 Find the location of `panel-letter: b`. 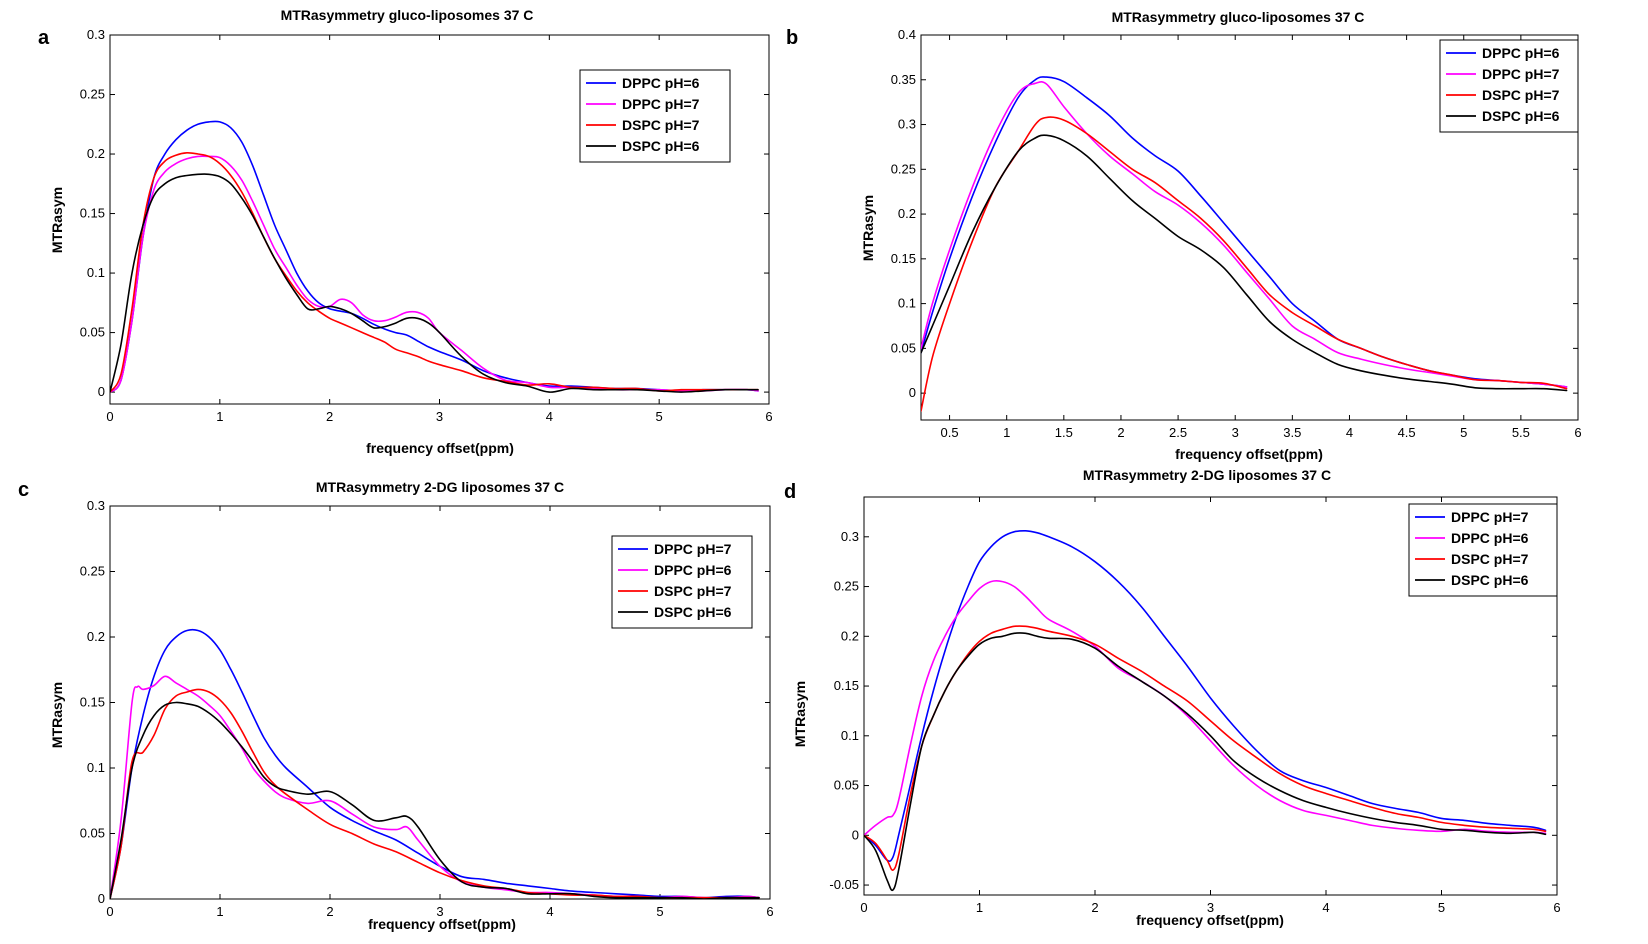

panel-letter: b is located at coordinates (792, 38).